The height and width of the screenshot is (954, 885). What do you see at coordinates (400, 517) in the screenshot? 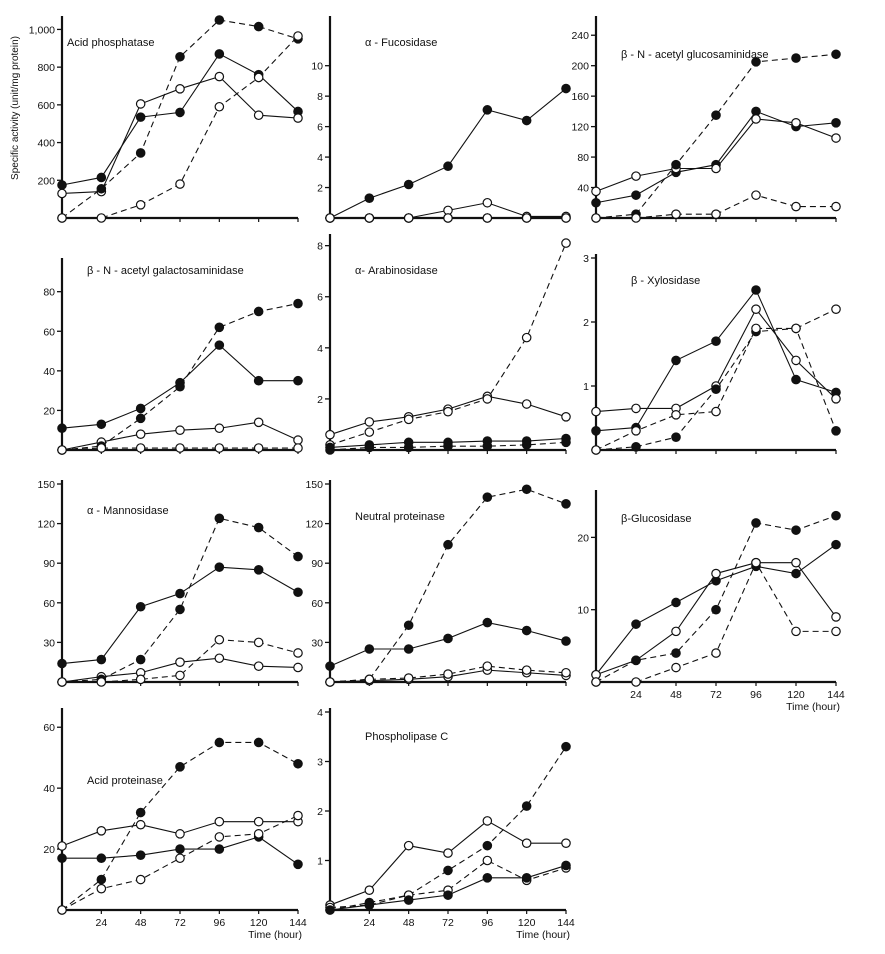
I see `chart-title: Neutral proteinase` at bounding box center [400, 517].